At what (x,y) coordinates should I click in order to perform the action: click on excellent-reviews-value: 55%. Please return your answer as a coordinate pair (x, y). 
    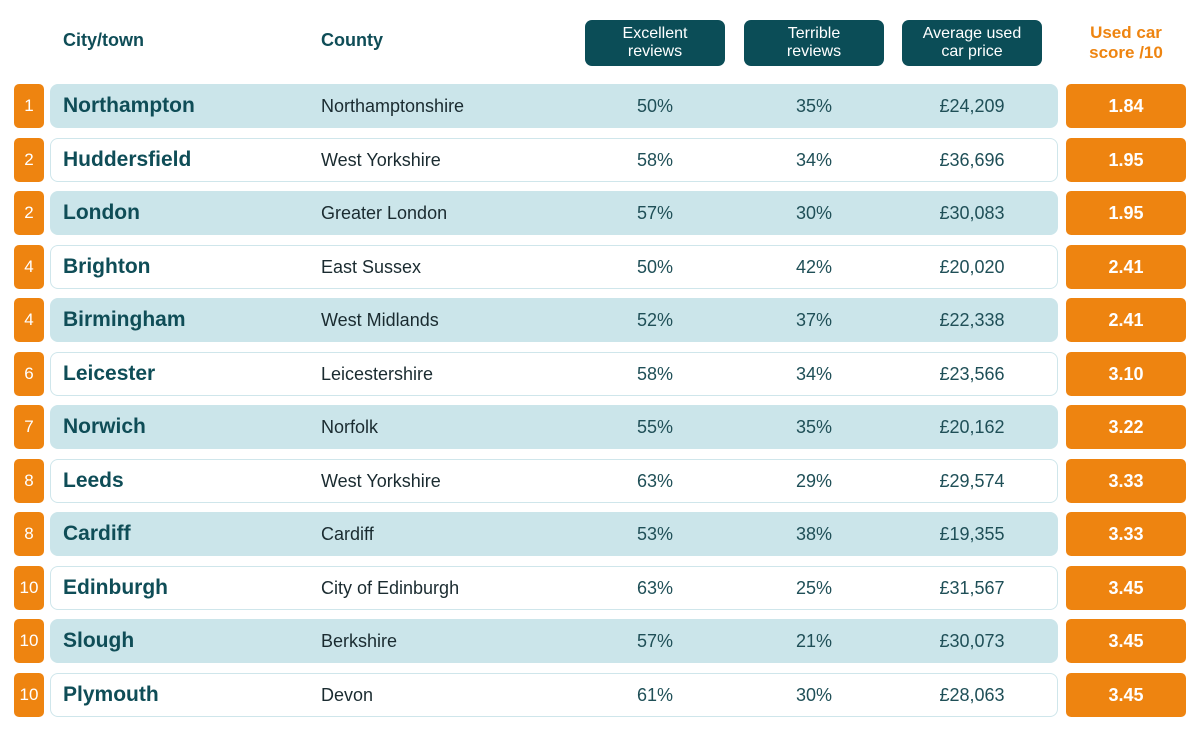
    Looking at the image, I should click on (655, 426).